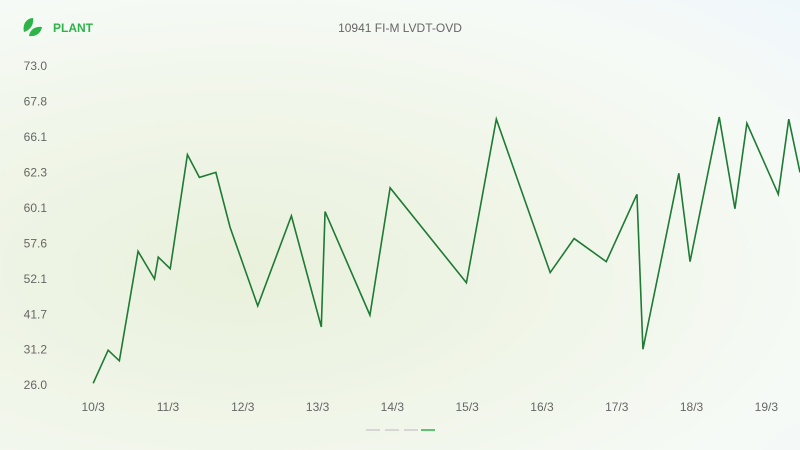  What do you see at coordinates (36, 350) in the screenshot?
I see `y-tick-label: 31.2` at bounding box center [36, 350].